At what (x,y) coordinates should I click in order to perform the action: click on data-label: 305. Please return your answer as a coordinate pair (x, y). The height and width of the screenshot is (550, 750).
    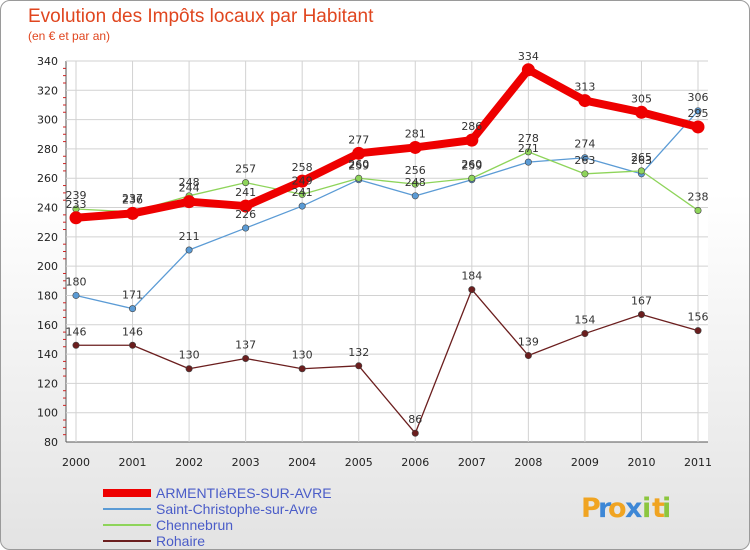
    Looking at the image, I should click on (641, 98).